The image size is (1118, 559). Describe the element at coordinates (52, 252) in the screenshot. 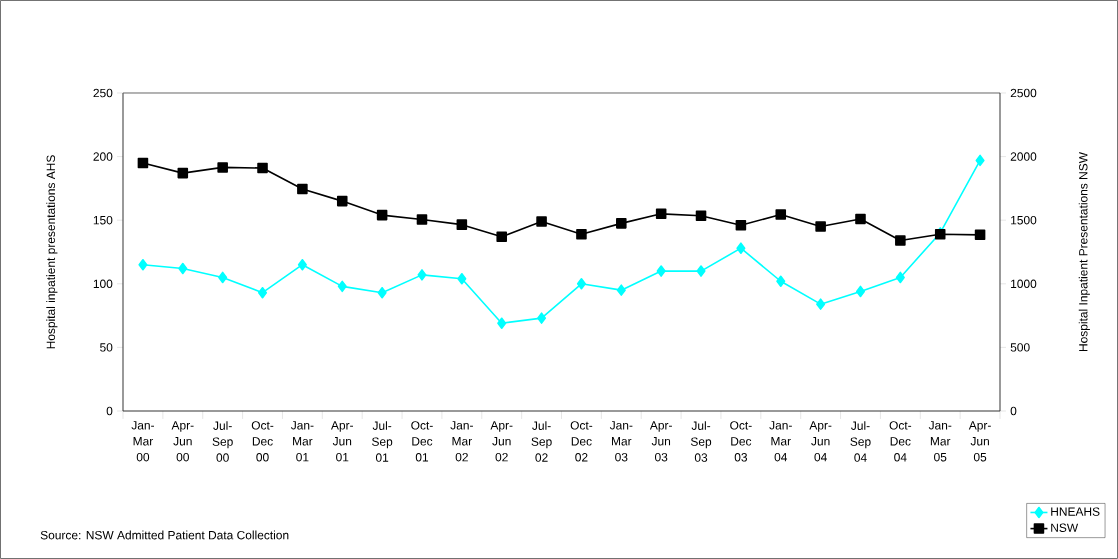

I see `y-axis-title: Hospital inpatient presentations AHS` at that location.